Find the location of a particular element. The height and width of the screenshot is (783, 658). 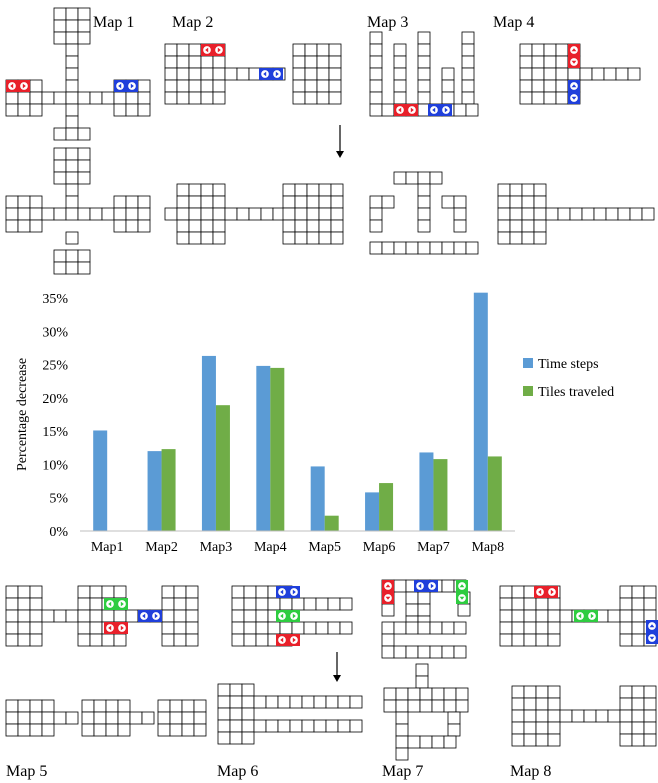

y-tick-label: 30% is located at coordinates (55, 332).